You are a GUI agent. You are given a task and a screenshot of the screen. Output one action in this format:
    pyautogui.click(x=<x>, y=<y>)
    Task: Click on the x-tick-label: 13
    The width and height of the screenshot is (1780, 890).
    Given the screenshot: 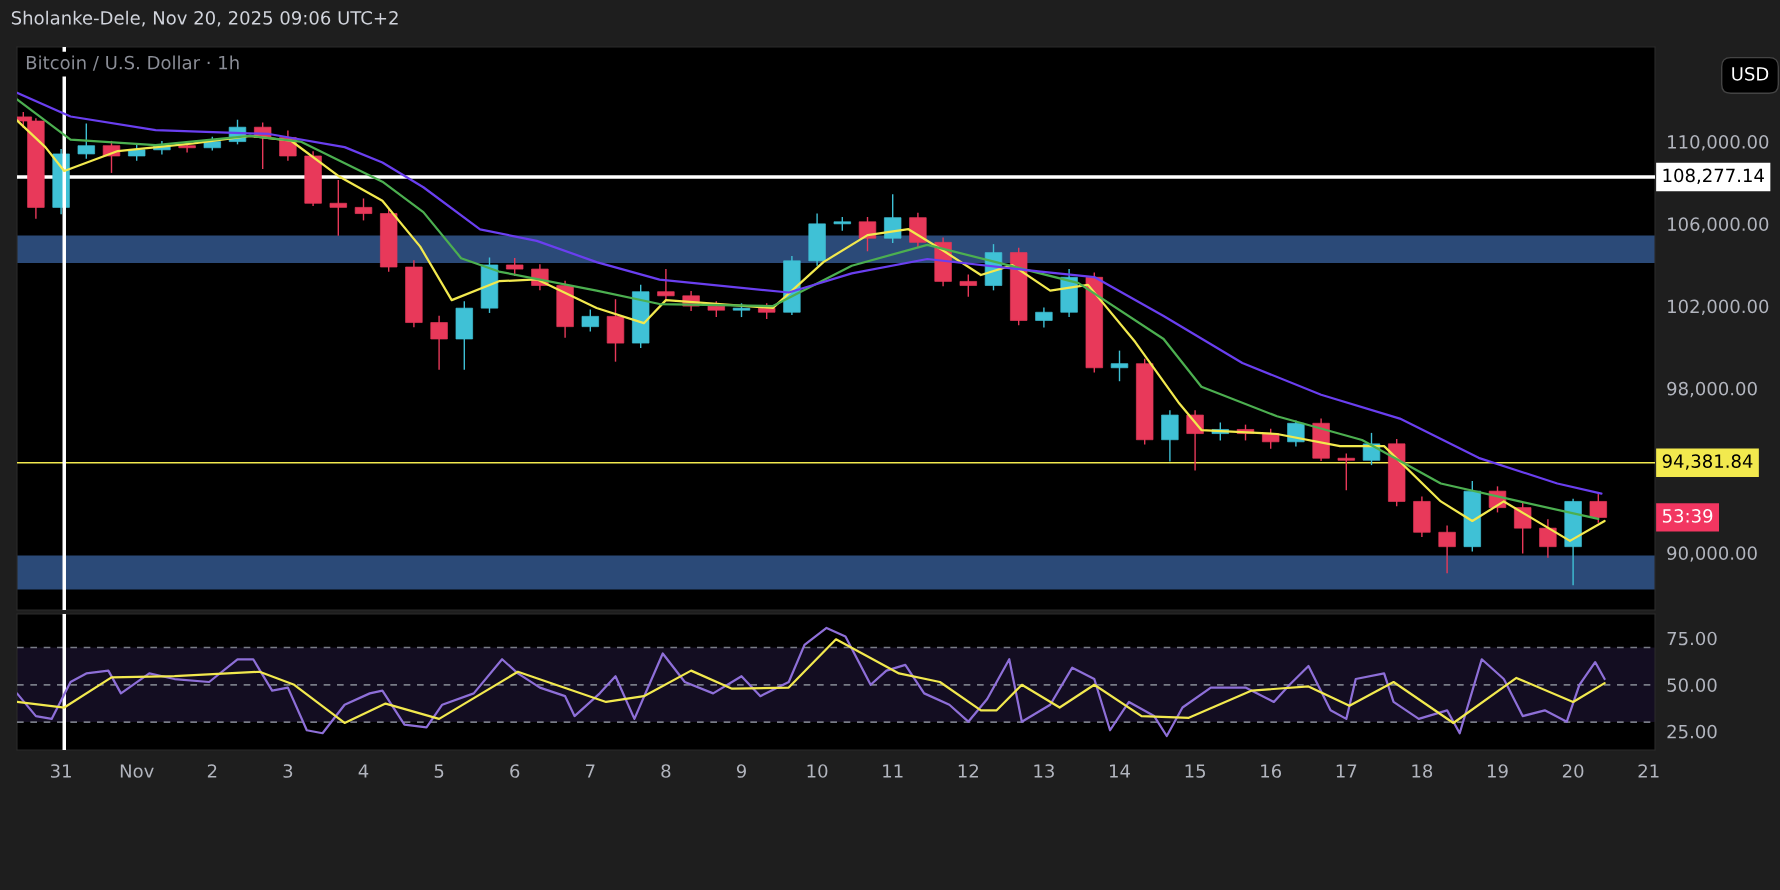 What is the action you would take?
    pyautogui.click(x=1044, y=771)
    